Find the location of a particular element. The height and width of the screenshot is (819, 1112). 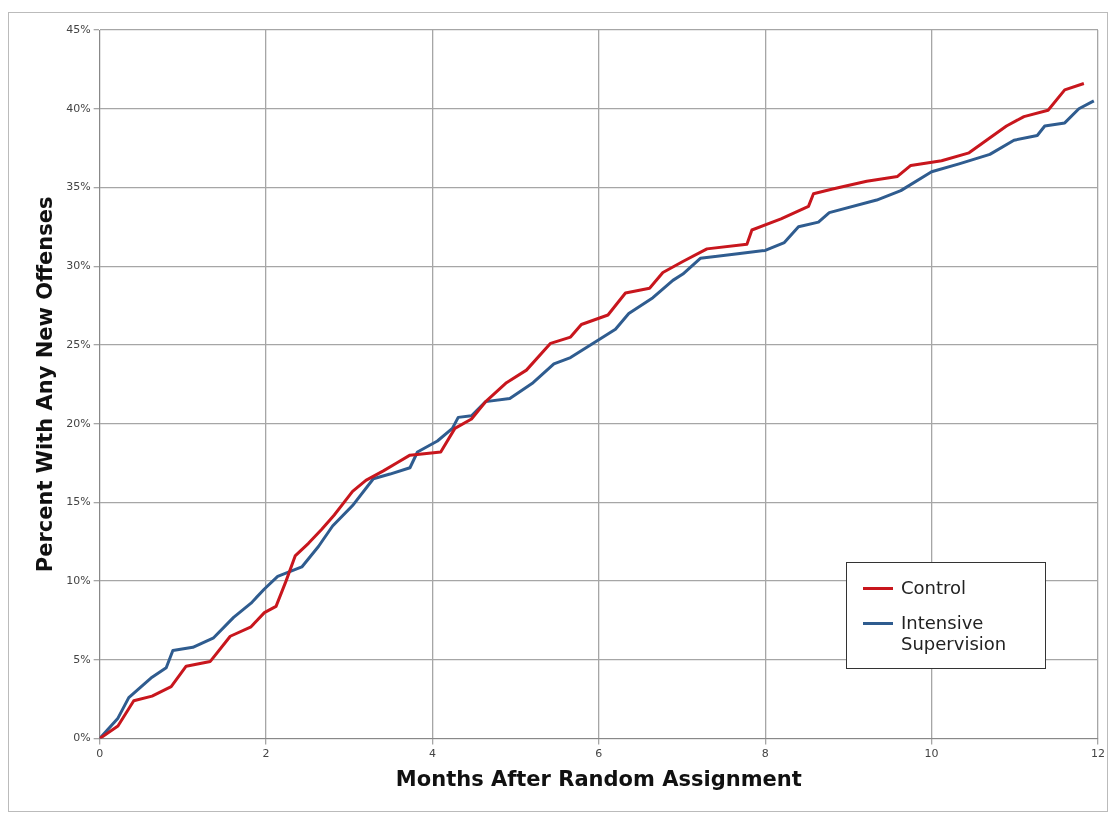

y-tick-label: 10% is located at coordinates (78, 580).